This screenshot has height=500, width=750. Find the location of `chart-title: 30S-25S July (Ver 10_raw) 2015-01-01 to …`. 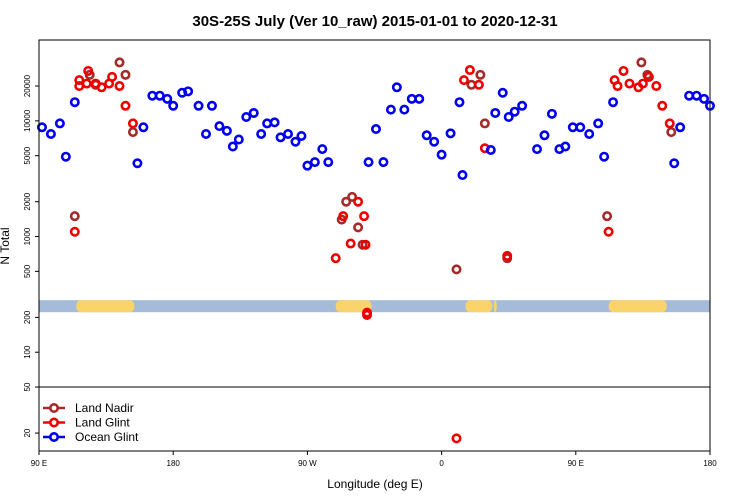

chart-title: 30S-25S July (Ver 10_raw) 2015-01-01 to … is located at coordinates (374, 21).